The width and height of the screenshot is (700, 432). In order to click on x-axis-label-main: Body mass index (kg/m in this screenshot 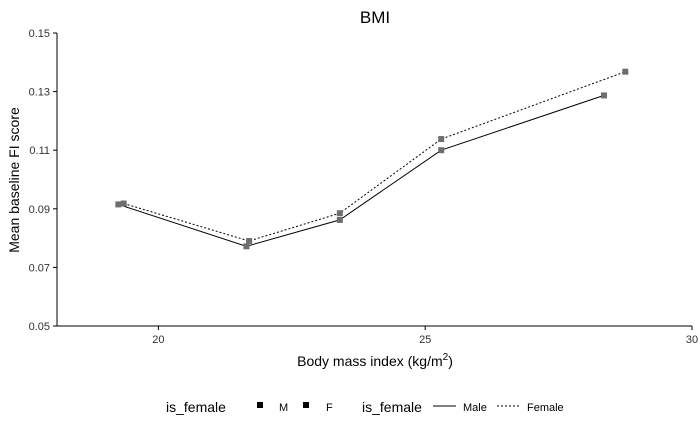, I will do `click(370, 361)`.